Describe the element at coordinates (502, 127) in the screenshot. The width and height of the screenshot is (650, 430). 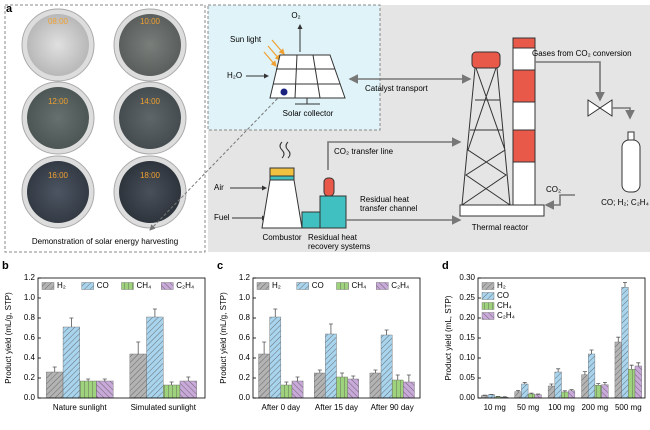
I see `tower` at that location.